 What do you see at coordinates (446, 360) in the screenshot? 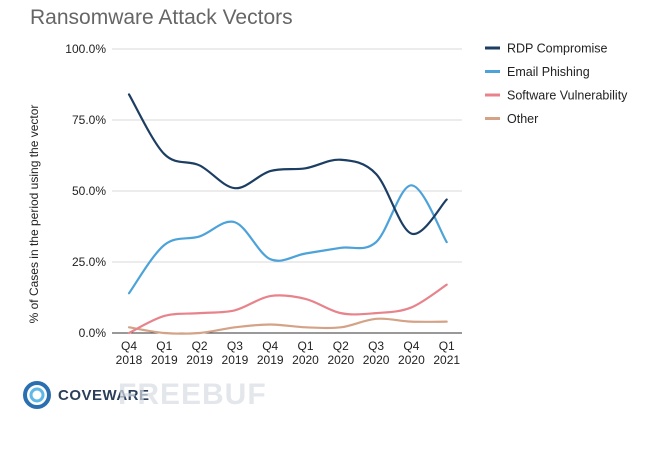
I see `x-tick-label-line: 2021` at bounding box center [446, 360].